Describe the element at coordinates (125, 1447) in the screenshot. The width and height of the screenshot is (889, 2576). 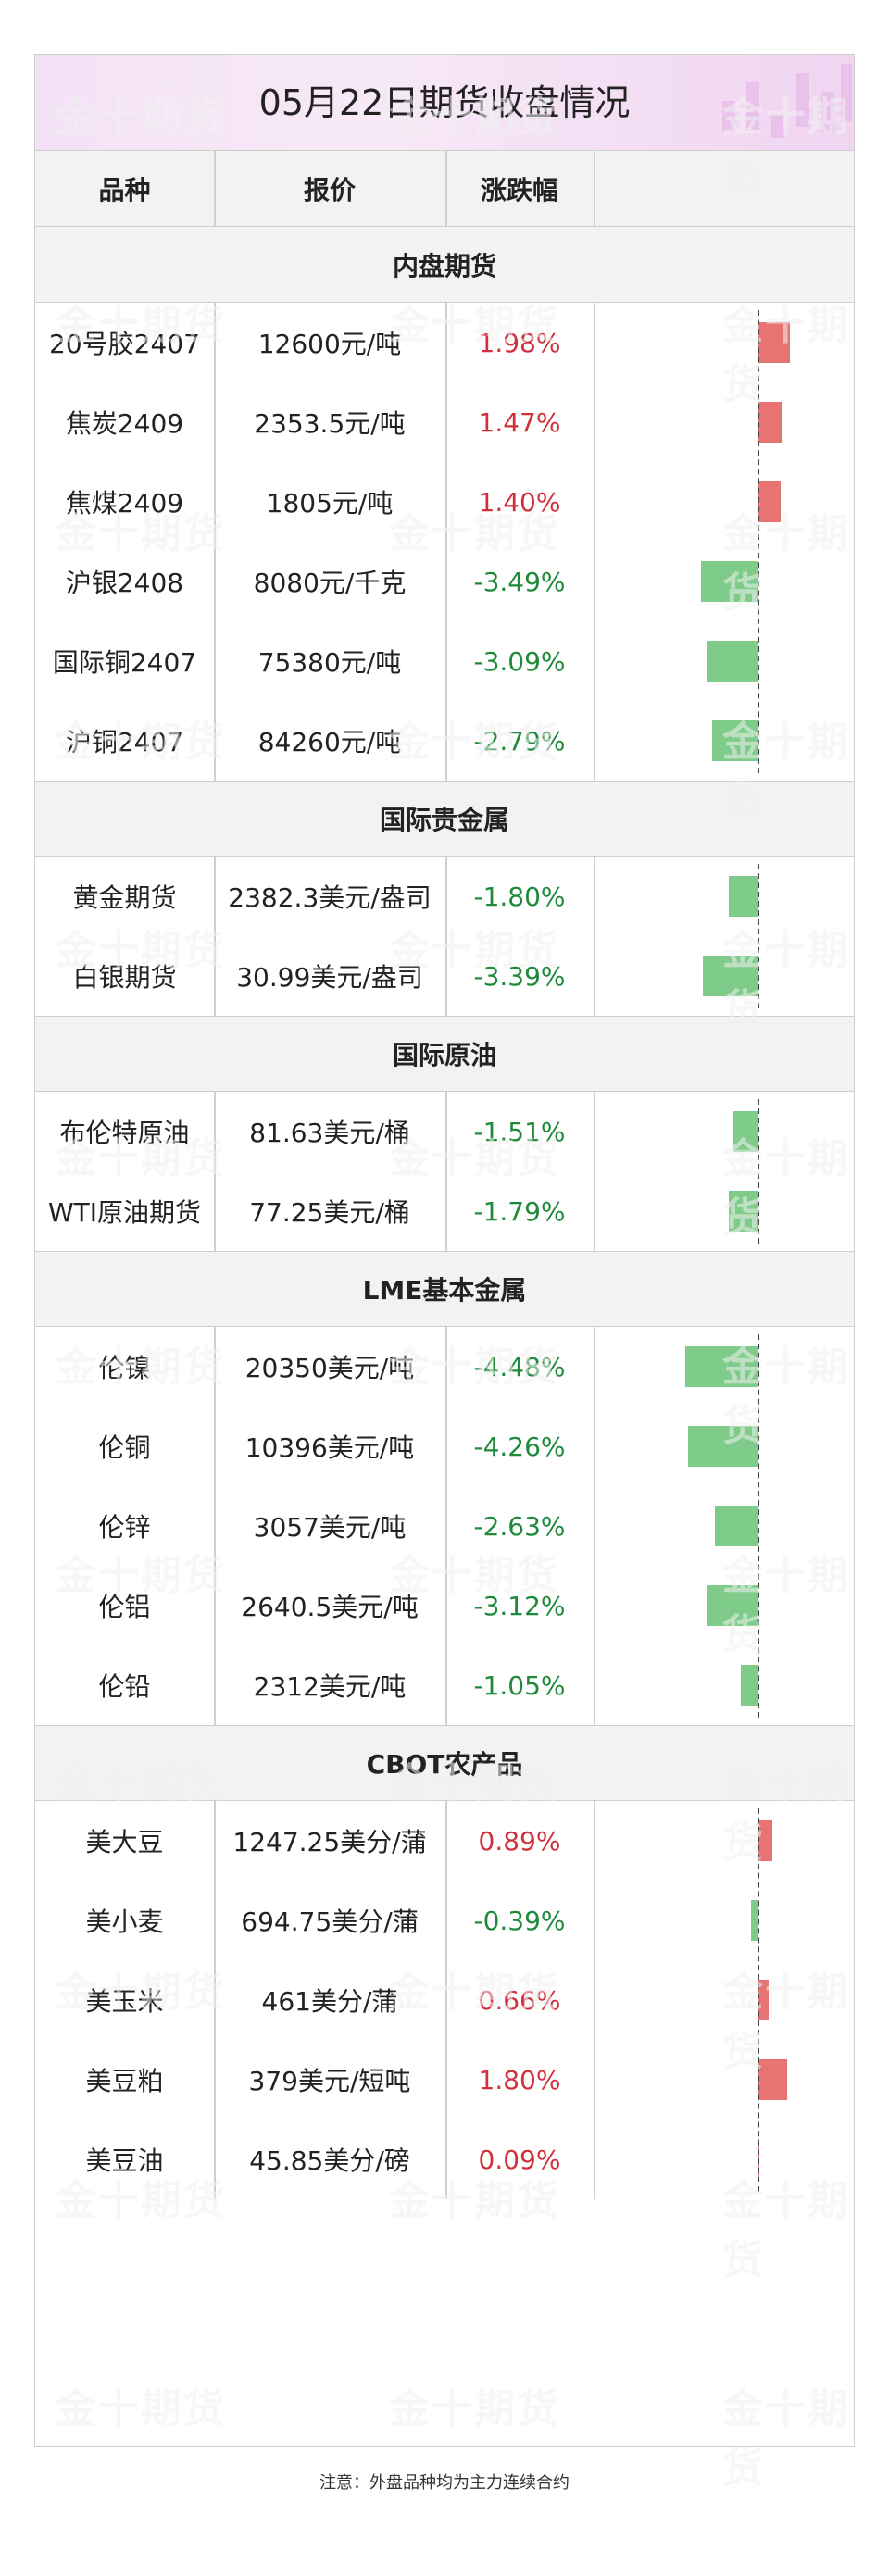
I see `instrument-name: 伦铜` at that location.